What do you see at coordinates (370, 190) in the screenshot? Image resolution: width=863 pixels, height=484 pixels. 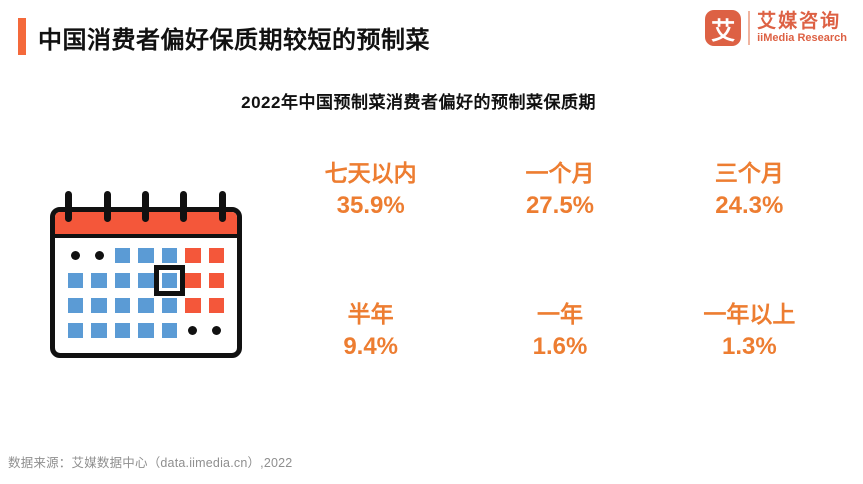 I see `stat-item-7days: 七天以内 35.9%` at bounding box center [370, 190].